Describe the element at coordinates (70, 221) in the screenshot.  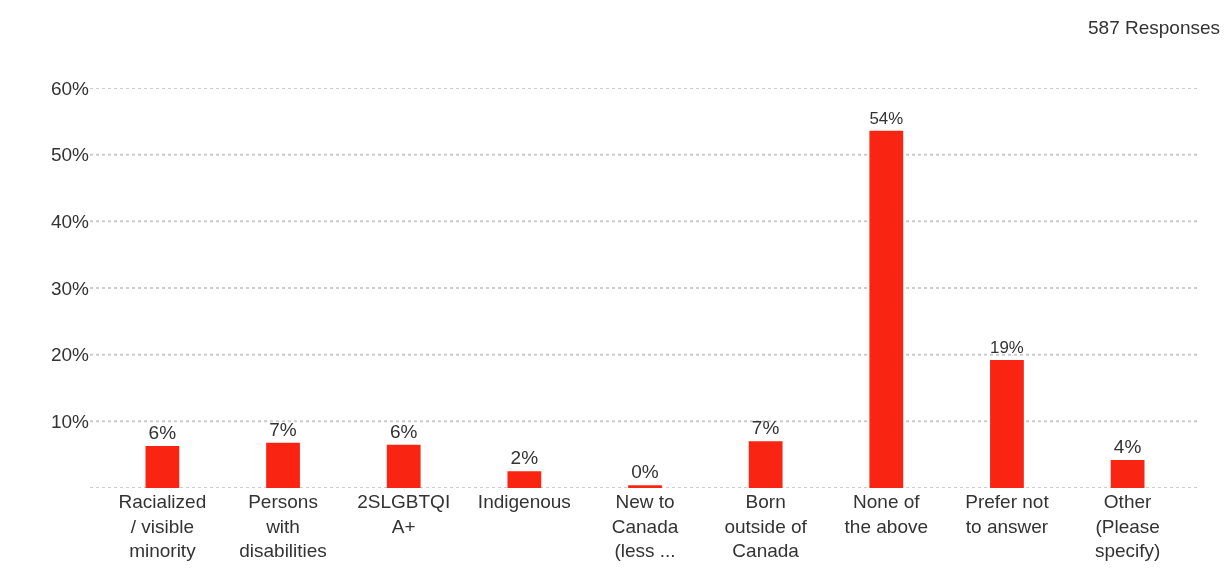
I see `y-tick-label: 40%` at that location.